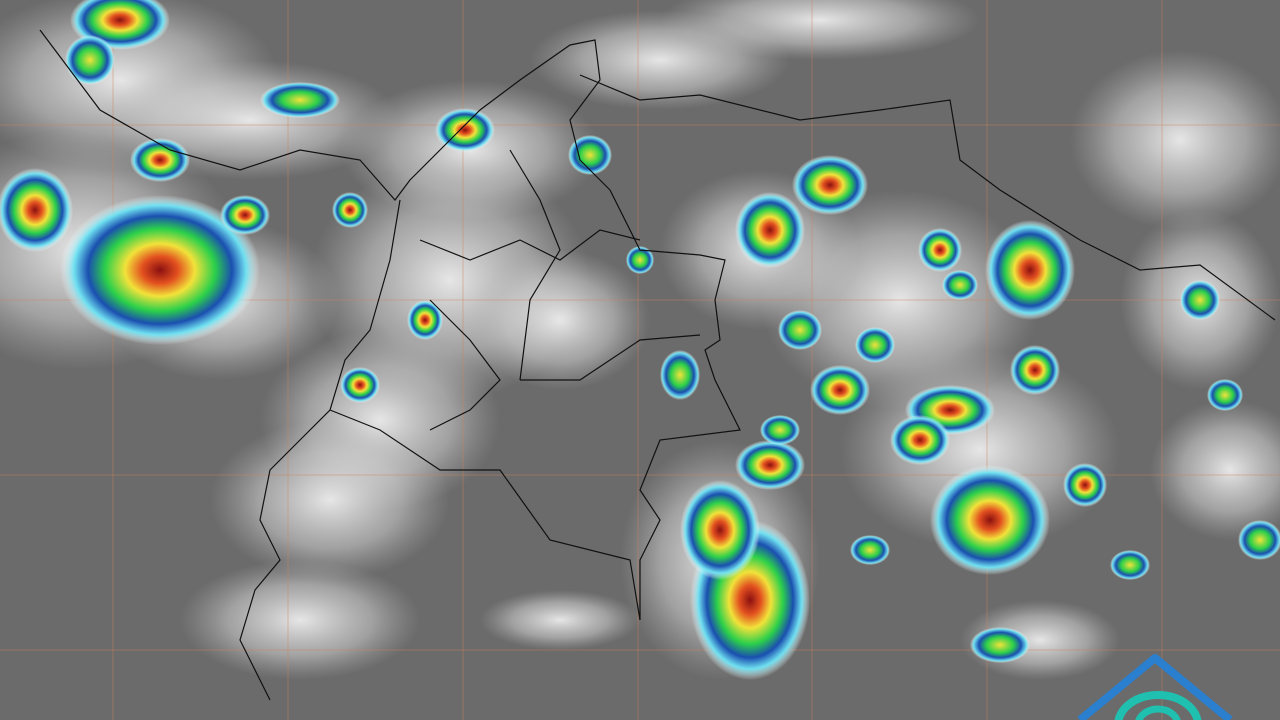  What do you see at coordinates (1155, 687) in the screenshot?
I see `house-wave-logo-icon` at bounding box center [1155, 687].